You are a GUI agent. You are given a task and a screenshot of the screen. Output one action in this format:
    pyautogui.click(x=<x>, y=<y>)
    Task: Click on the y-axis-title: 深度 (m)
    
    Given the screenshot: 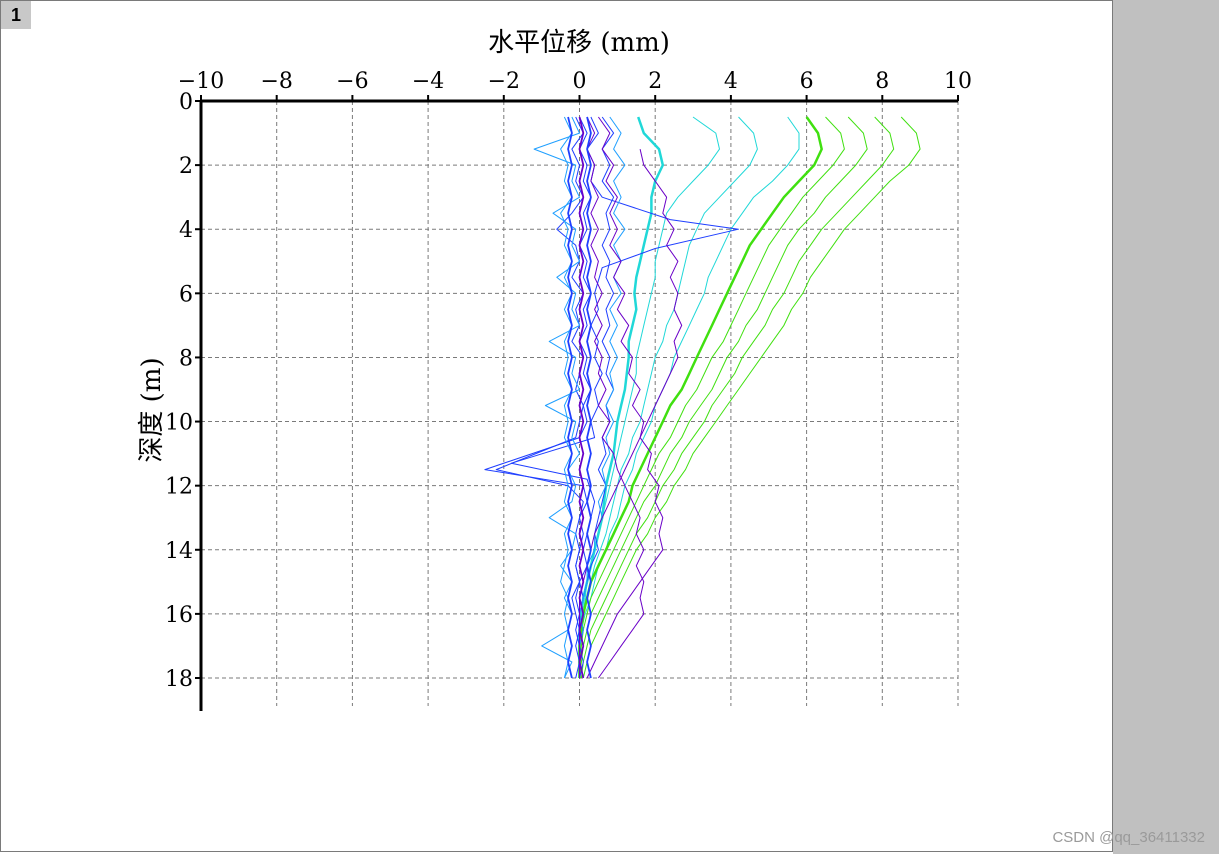 What is the action you would take?
    pyautogui.click(x=152, y=409)
    